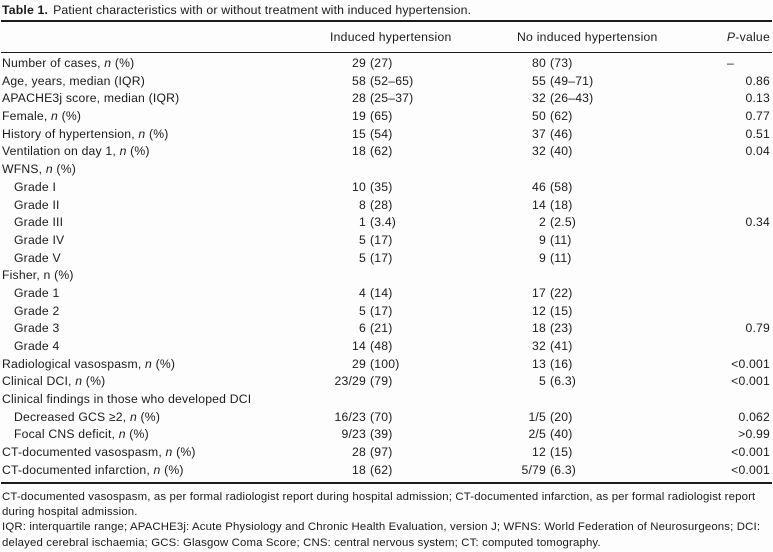  What do you see at coordinates (376, 328) in the screenshot?
I see `cell-induced-hypertension: 6 (21)` at bounding box center [376, 328].